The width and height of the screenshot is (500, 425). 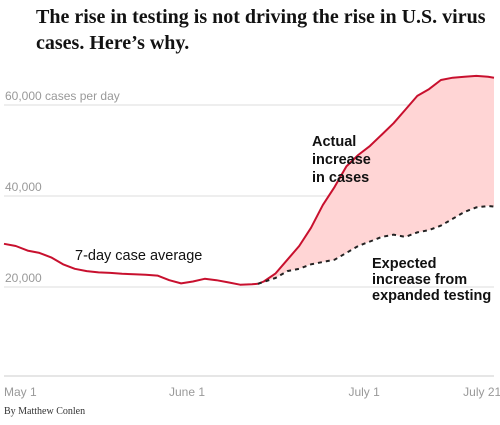 What do you see at coordinates (343, 160) in the screenshot?
I see `annotation-actual-increase: Actual increase in cases` at bounding box center [343, 160].